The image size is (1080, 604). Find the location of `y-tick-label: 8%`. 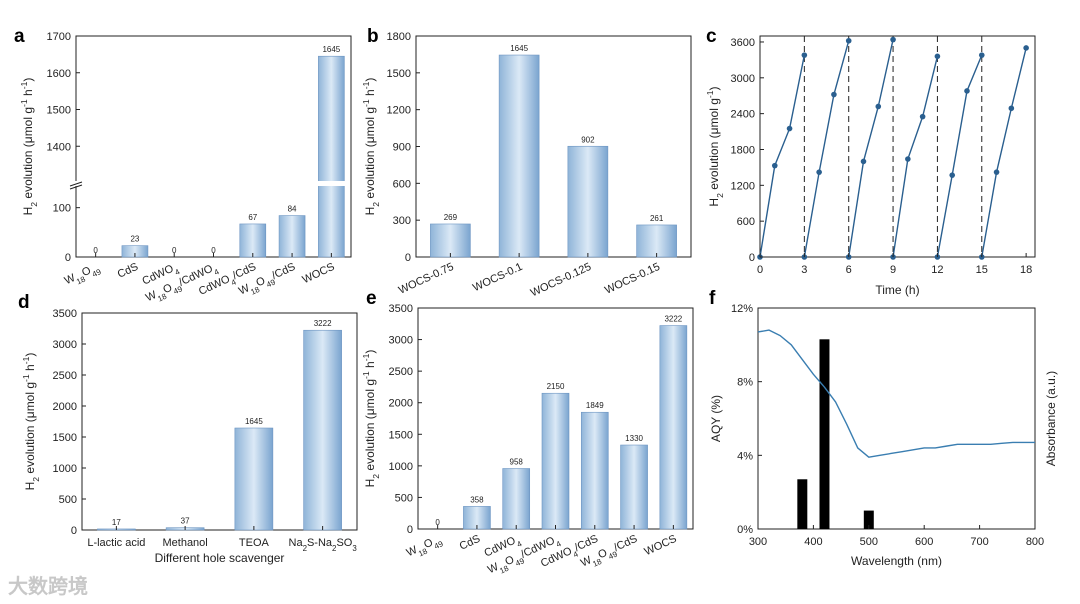

y-tick-label: 8% is located at coordinates (745, 383).